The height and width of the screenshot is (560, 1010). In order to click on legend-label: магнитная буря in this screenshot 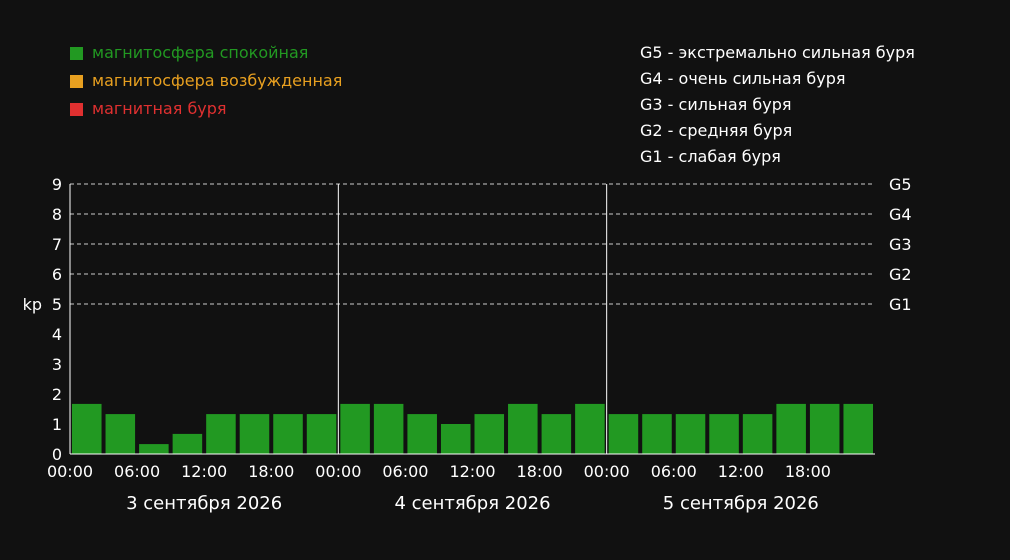, I will do `click(159, 108)`.